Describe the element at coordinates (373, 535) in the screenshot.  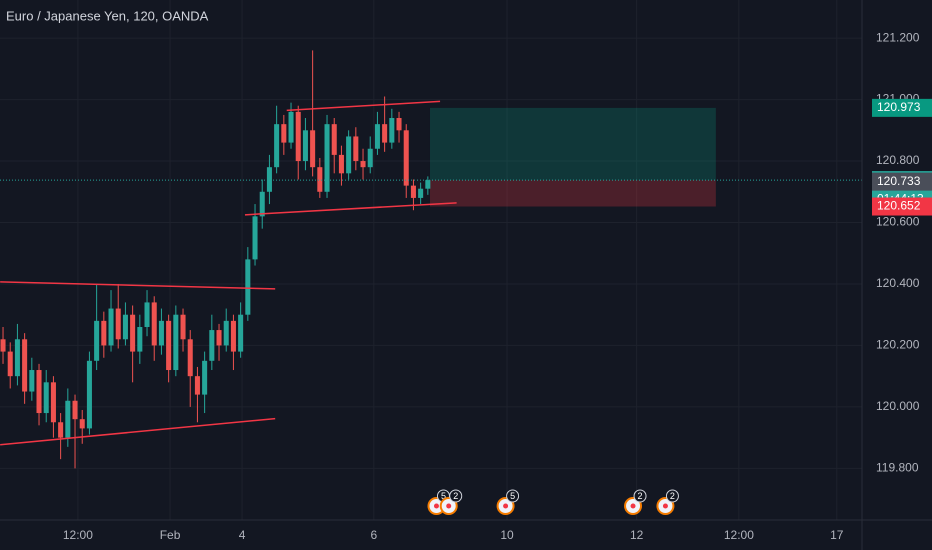
I see `x-tick-label: 6` at that location.